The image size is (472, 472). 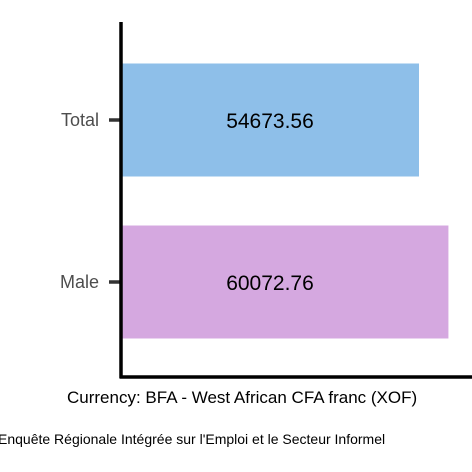 What do you see at coordinates (79, 282) in the screenshot?
I see `category-label-male: Male` at bounding box center [79, 282].